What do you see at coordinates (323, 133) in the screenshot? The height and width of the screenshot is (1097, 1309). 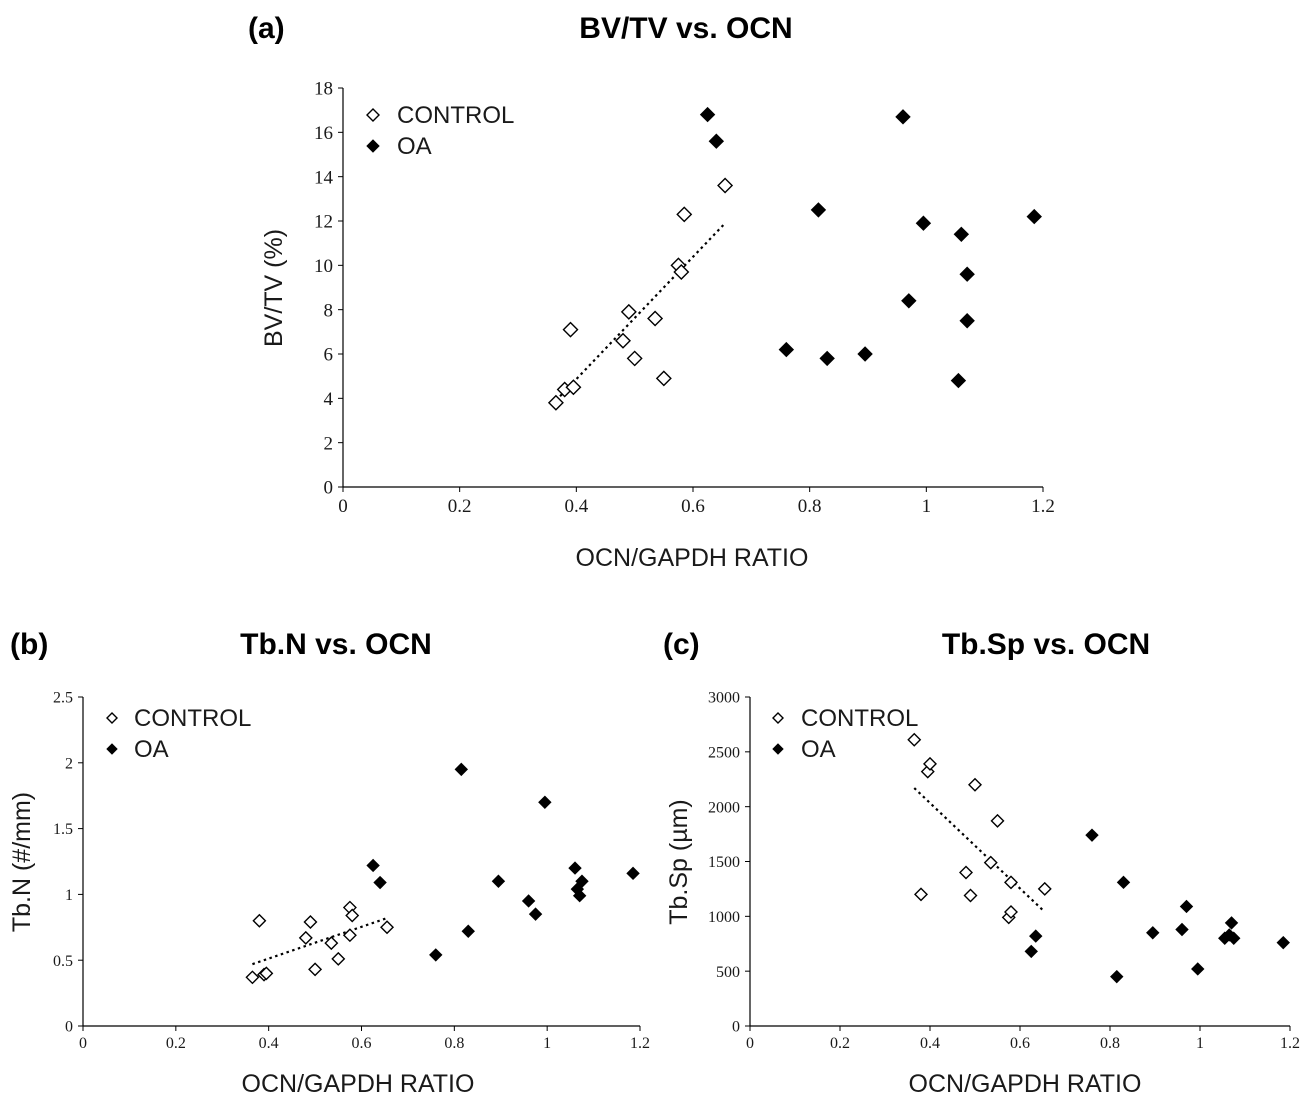 I see `panel-a-y-tick-label: 16` at bounding box center [323, 133].